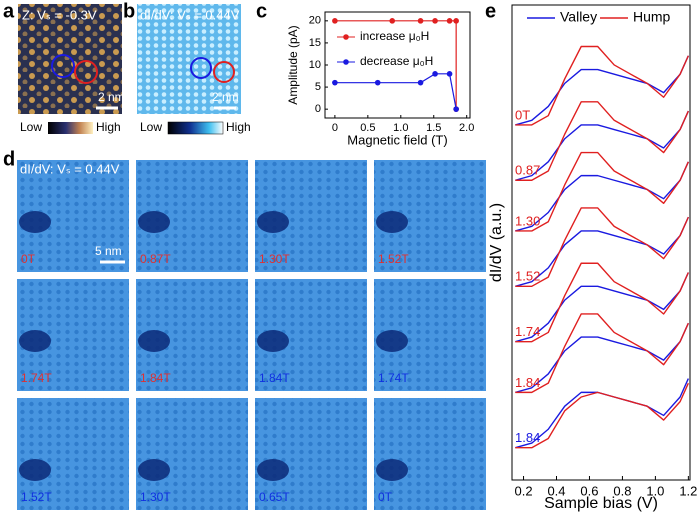 The image size is (699, 514). I want to click on legend-label: Valley, so click(578, 17).